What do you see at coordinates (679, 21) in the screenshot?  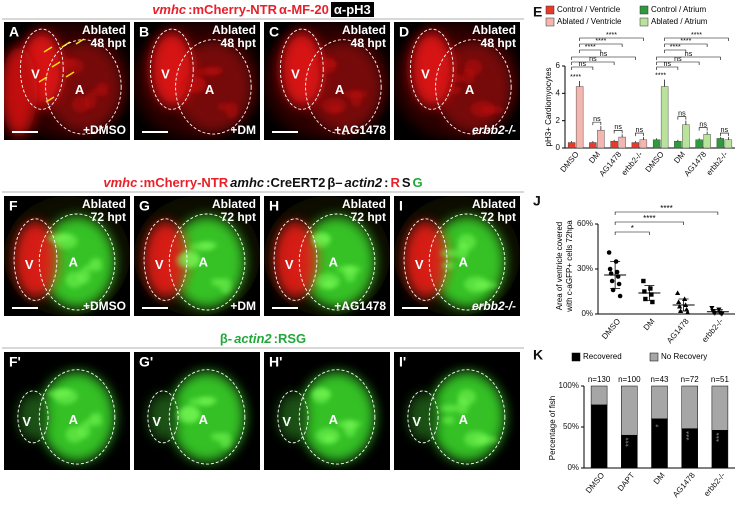 I see `legend-label: Ablated / Atrium` at bounding box center [679, 21].